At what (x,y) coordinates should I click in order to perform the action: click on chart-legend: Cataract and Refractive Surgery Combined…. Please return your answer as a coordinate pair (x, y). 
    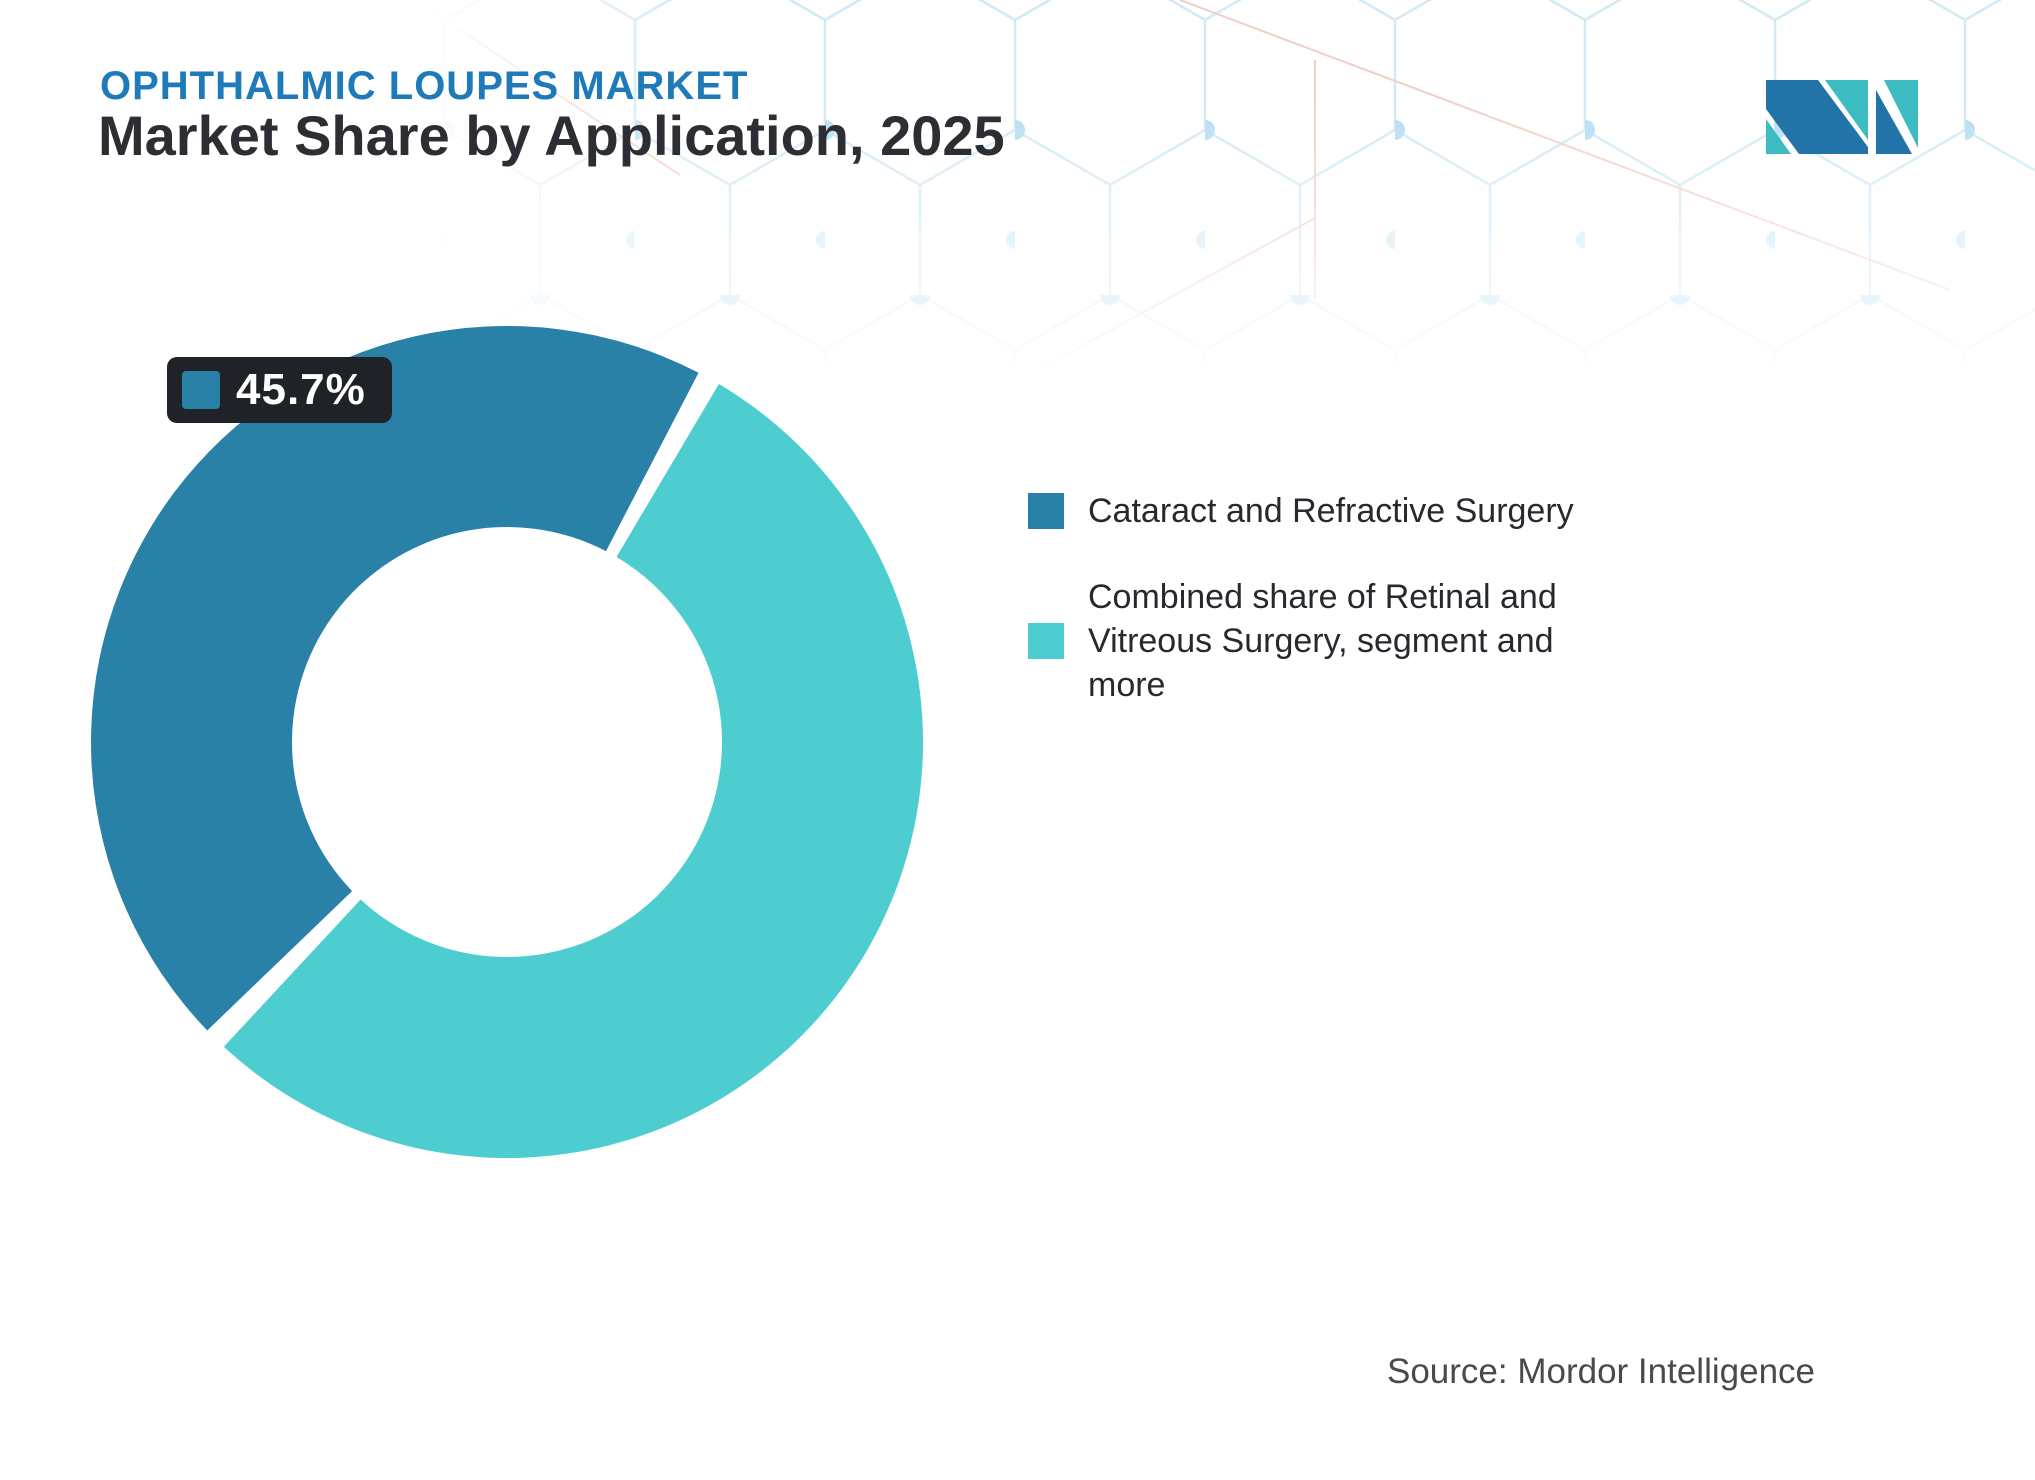
    Looking at the image, I should click on (1328, 619).